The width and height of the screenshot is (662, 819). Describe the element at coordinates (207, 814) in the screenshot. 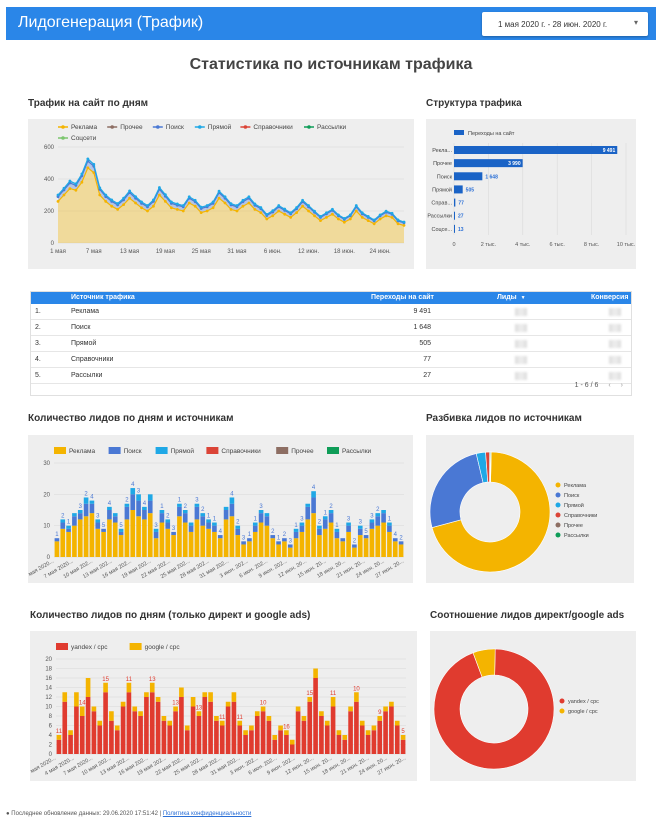

I see `privacy-policy-link: Политика конфиденциальности` at that location.